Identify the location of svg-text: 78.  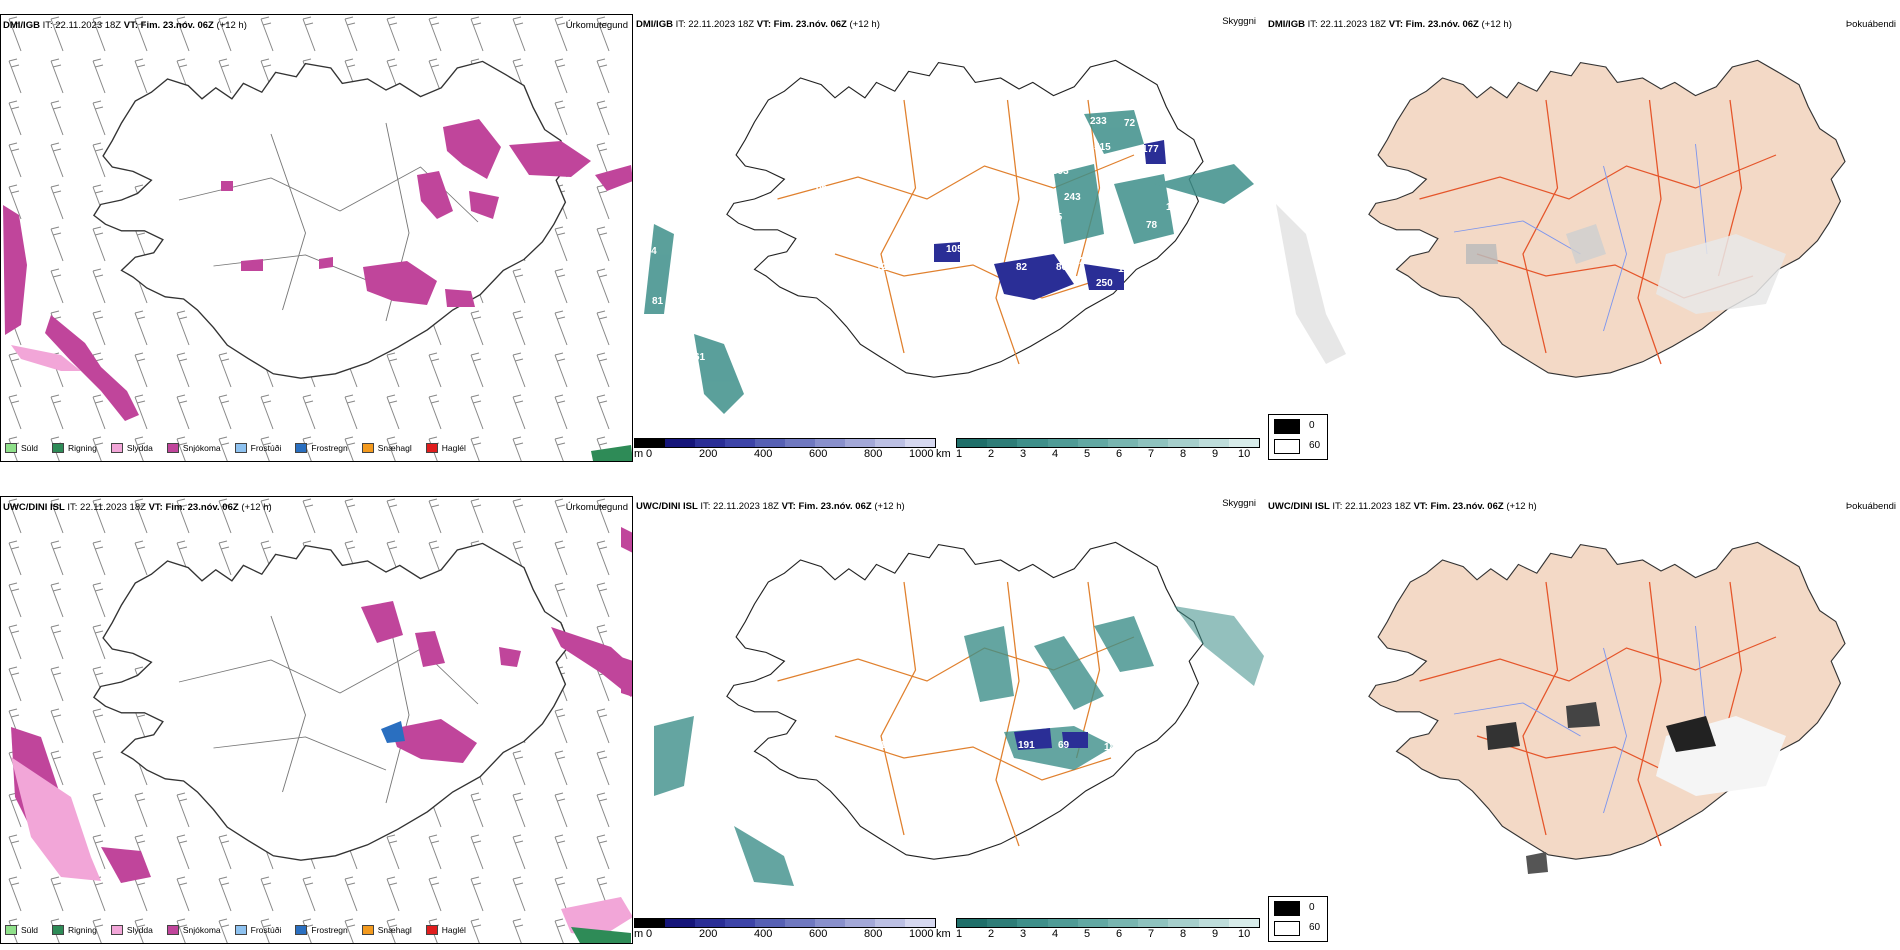
(1152, 225).